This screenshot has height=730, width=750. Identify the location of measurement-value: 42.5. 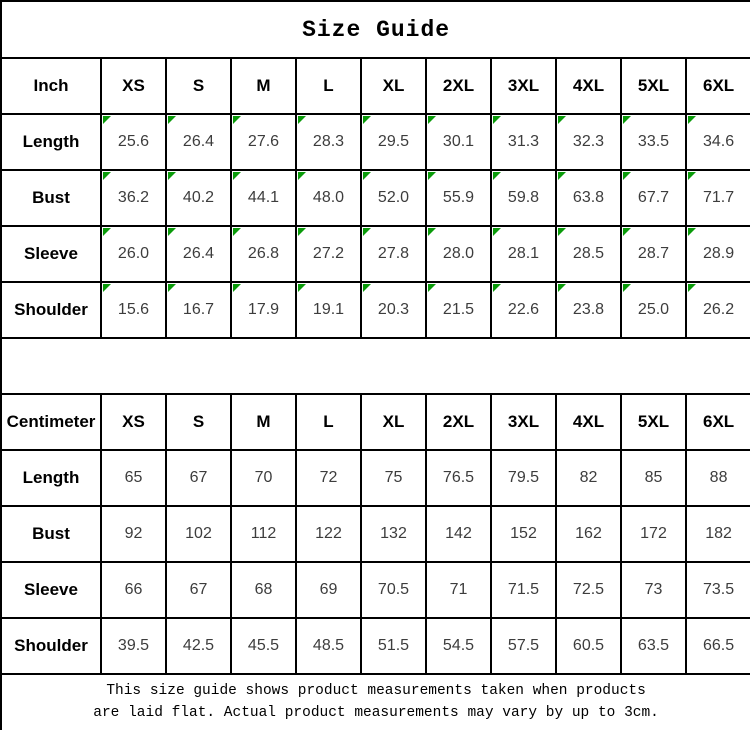
(198, 646).